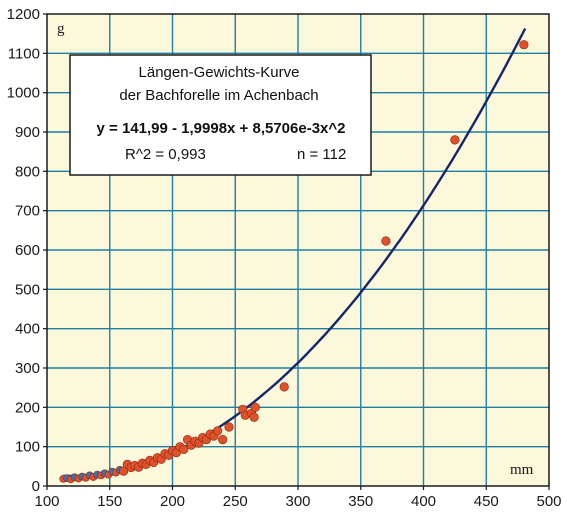 The width and height of the screenshot is (567, 520). Describe the element at coordinates (109, 501) in the screenshot. I see `x-tick-label-150: 150` at that location.